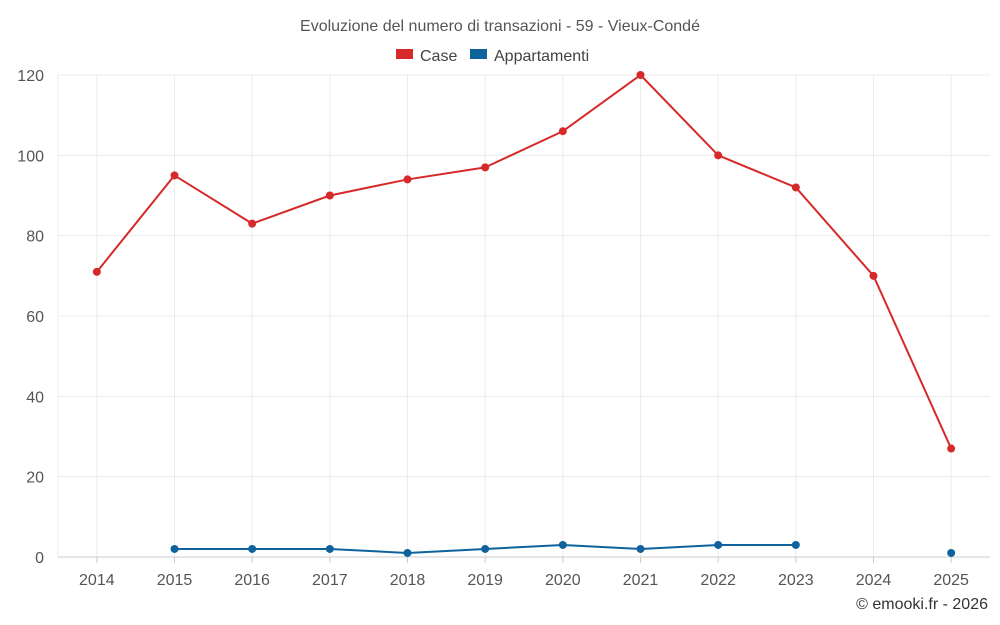  What do you see at coordinates (718, 580) in the screenshot?
I see `x-tick-label: 2022` at bounding box center [718, 580].